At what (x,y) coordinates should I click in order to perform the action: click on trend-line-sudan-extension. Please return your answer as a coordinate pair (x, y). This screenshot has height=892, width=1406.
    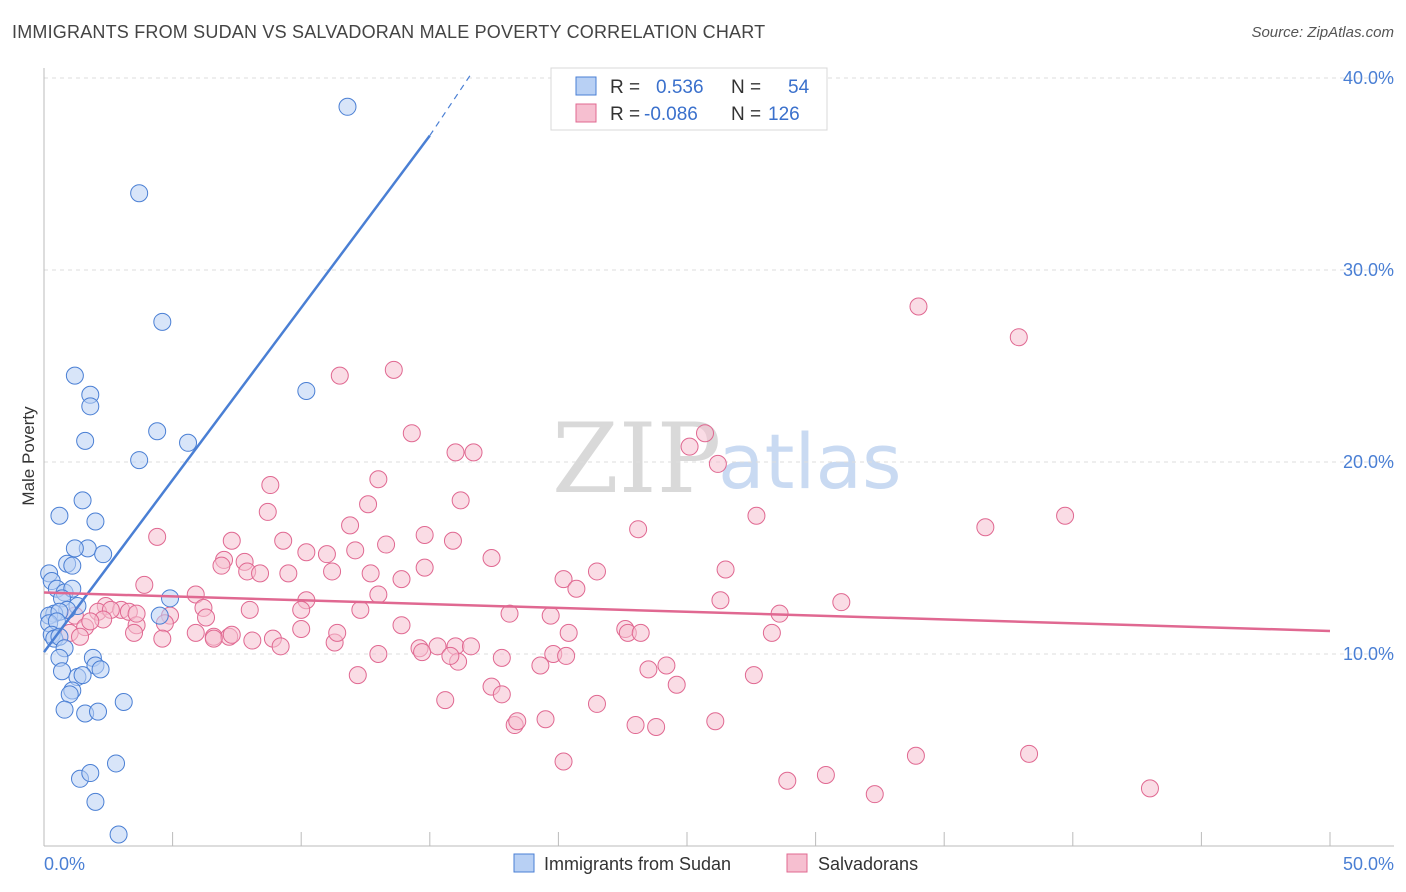
    Looking at the image, I should click on (450, 104).